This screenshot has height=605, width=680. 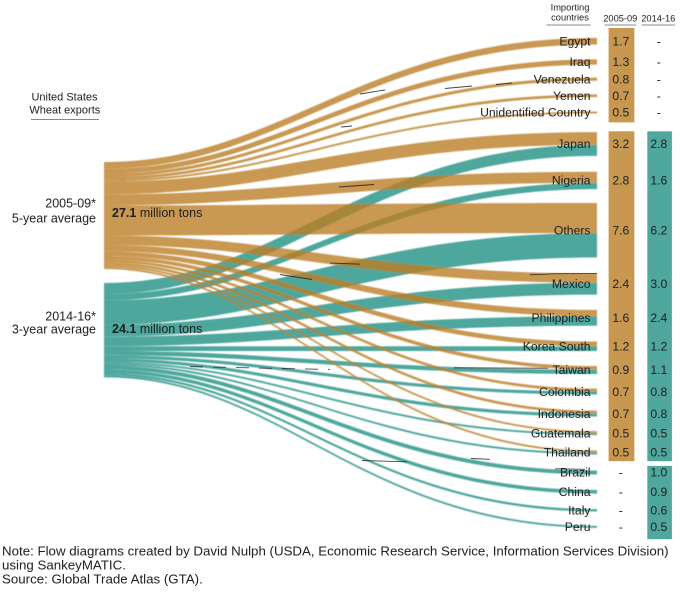 What do you see at coordinates (658, 511) in the screenshot?
I see `svg-text: 0.6` at bounding box center [658, 511].